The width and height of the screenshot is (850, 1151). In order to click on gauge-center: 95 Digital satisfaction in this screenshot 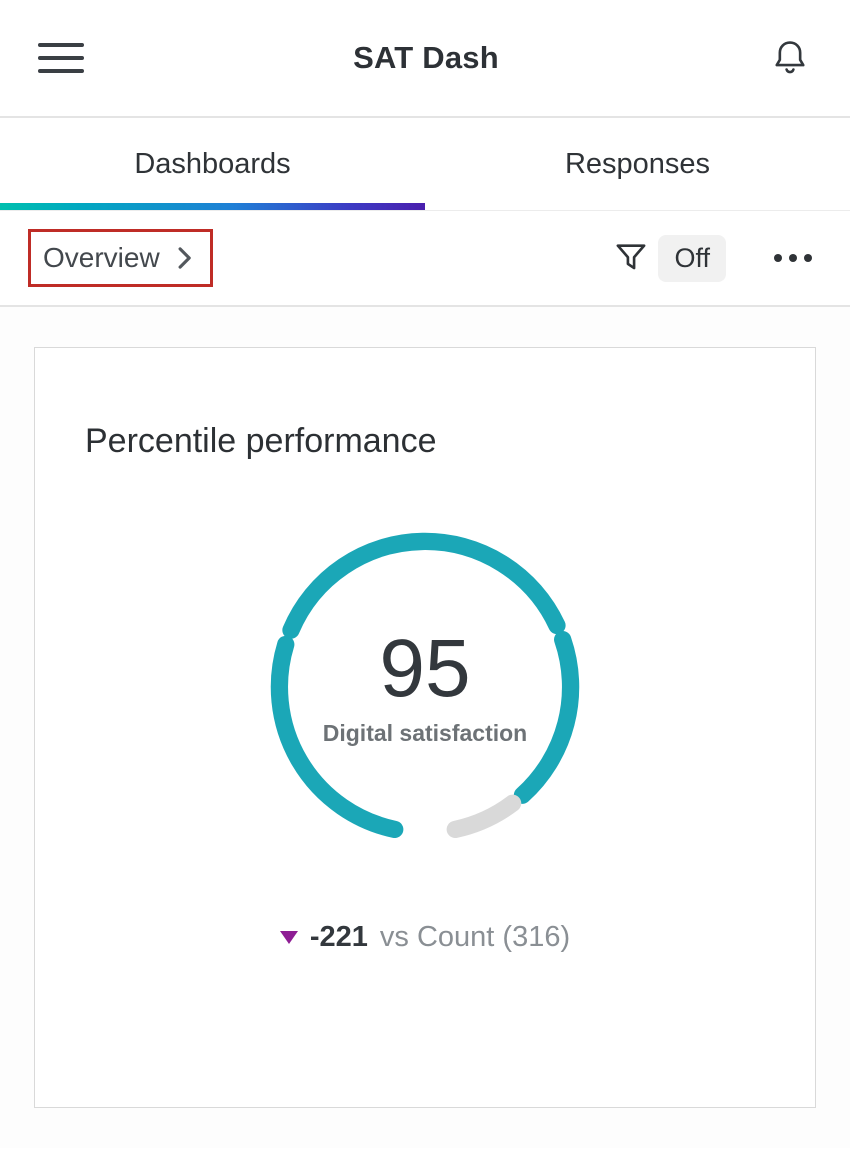, I will do `click(425, 687)`.